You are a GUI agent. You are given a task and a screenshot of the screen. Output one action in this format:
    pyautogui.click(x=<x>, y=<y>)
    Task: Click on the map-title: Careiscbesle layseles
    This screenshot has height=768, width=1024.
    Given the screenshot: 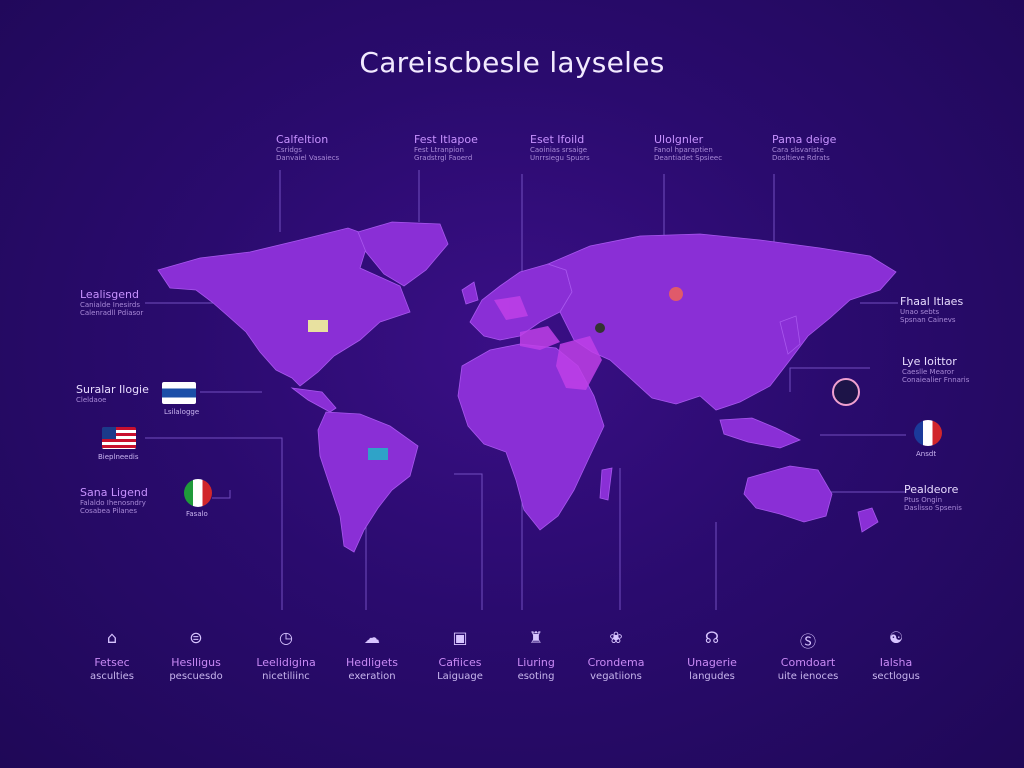 What is the action you would take?
    pyautogui.click(x=512, y=62)
    